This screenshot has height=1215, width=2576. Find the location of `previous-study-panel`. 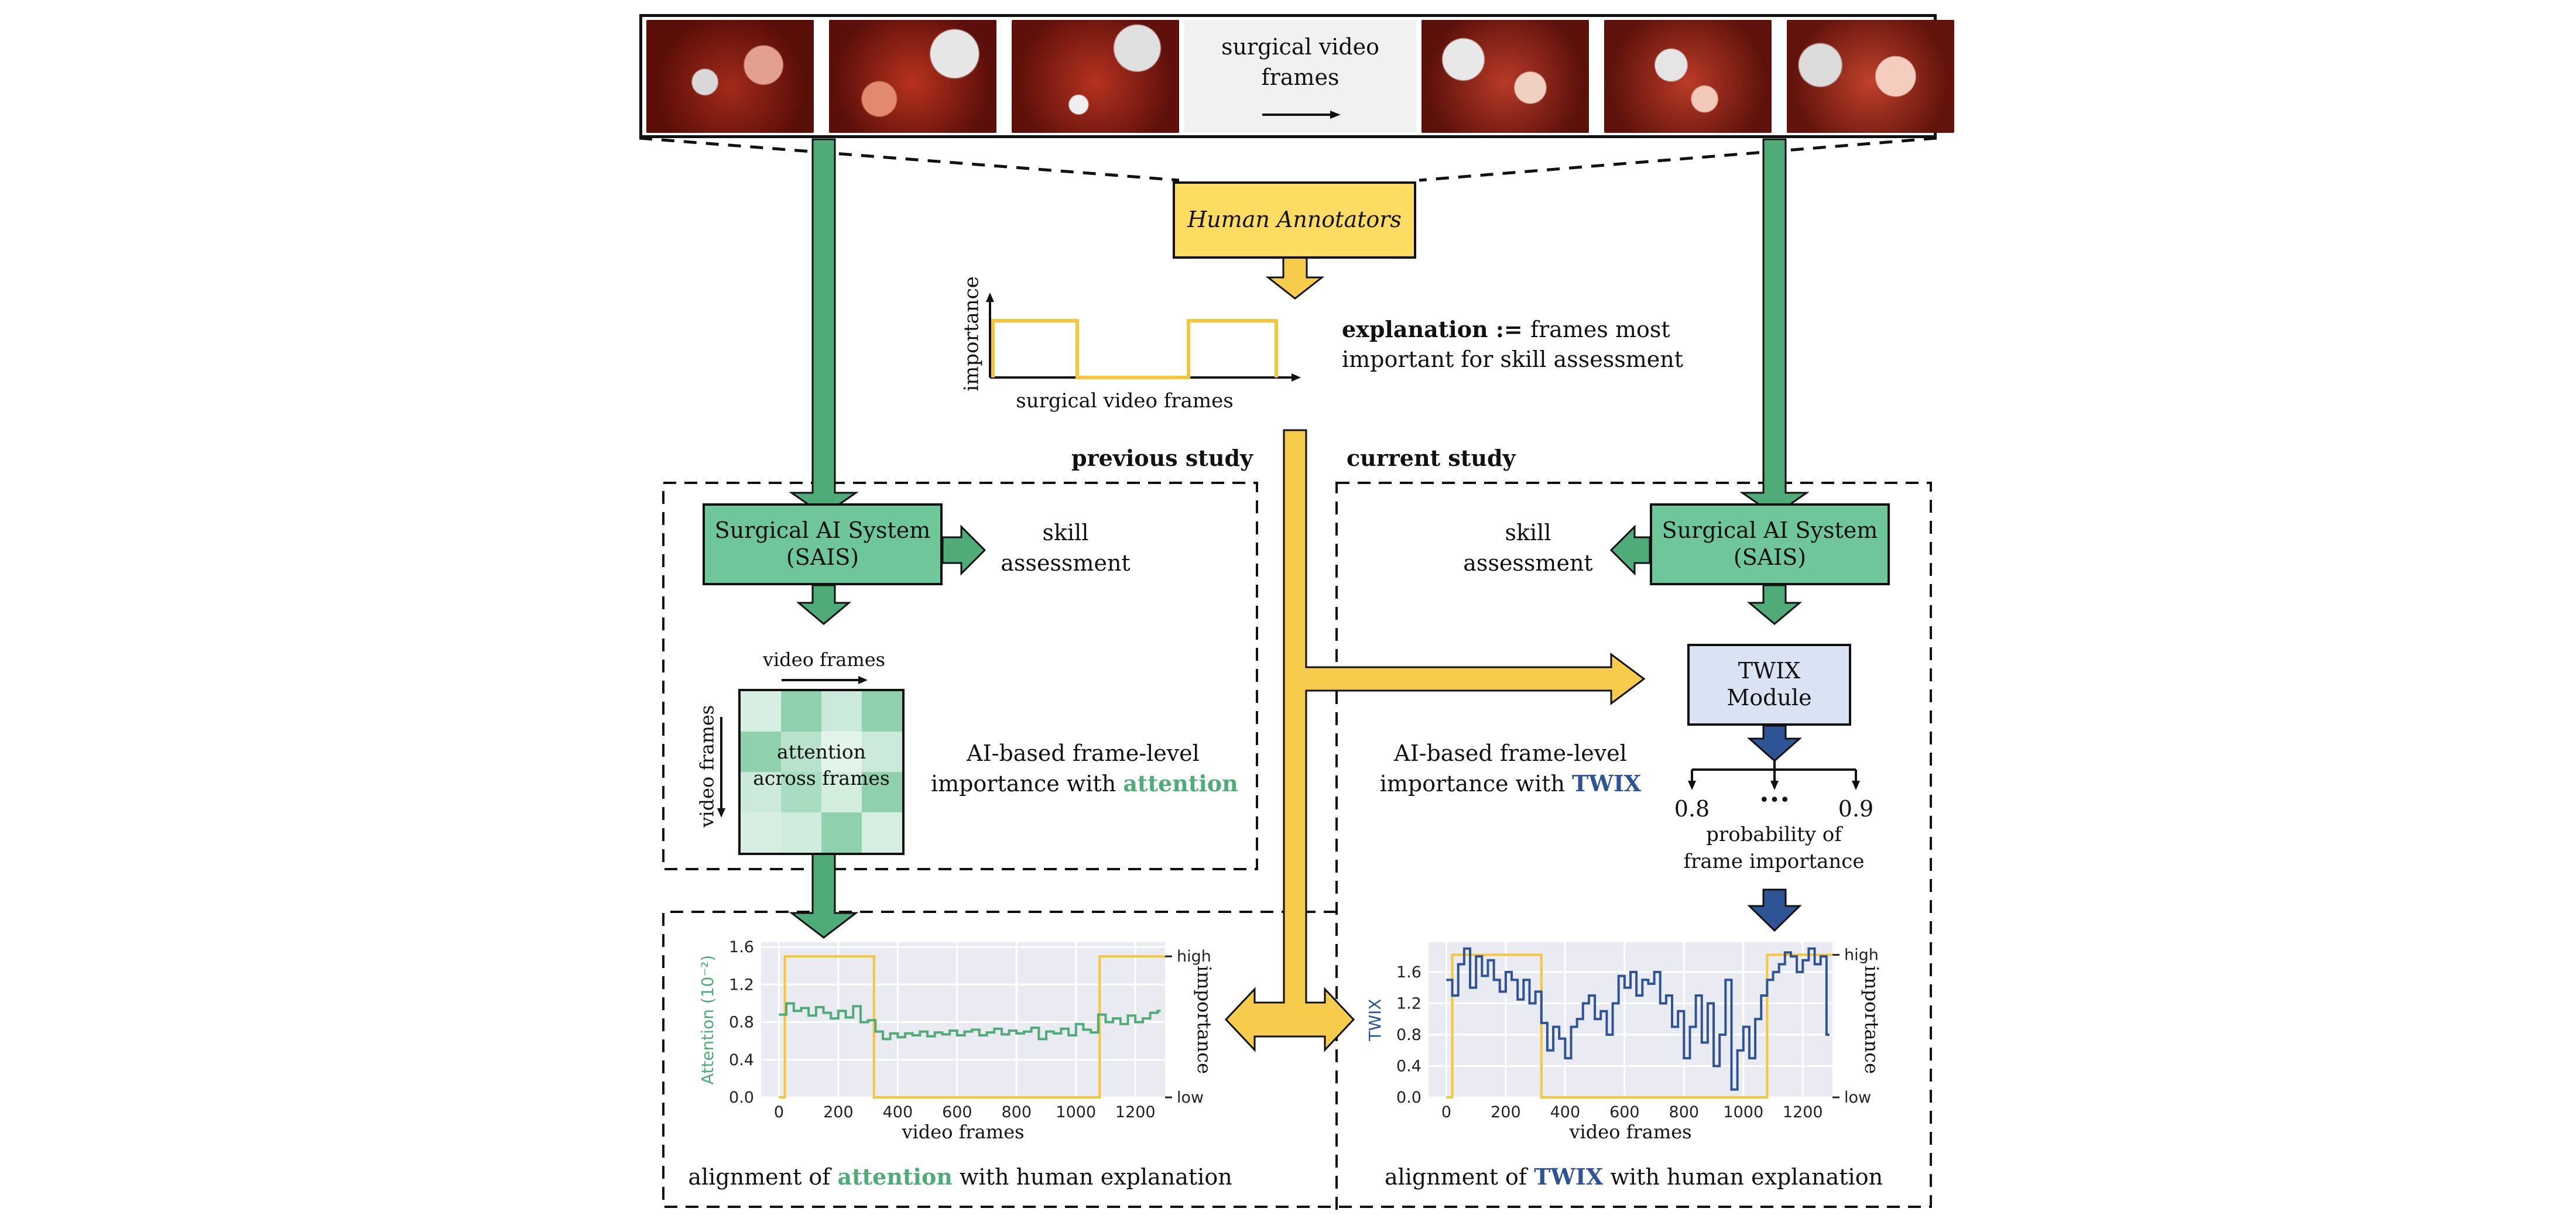

previous-study-panel is located at coordinates (960, 676).